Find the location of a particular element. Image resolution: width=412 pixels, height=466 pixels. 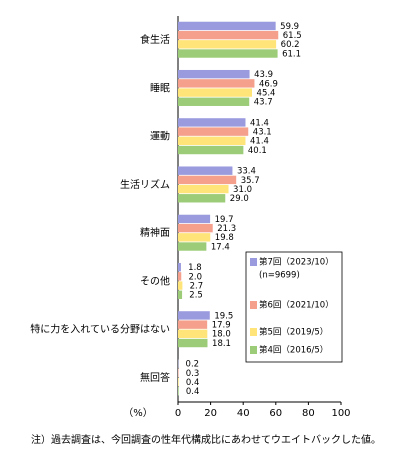

x-tick-label: 60 is located at coordinates (275, 413).